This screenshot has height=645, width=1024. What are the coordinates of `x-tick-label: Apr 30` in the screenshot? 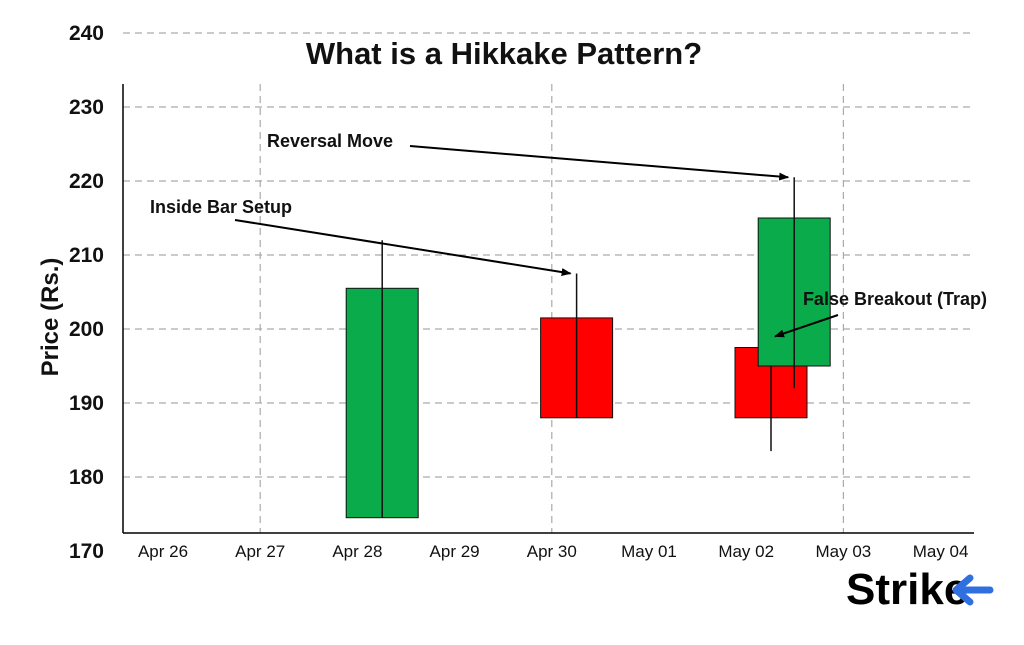 It's located at (552, 551).